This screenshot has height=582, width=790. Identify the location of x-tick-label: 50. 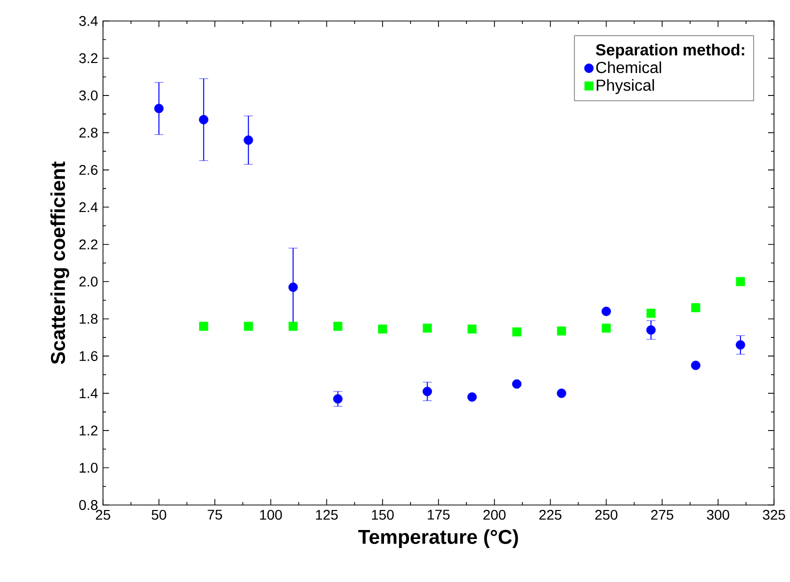
(159, 515).